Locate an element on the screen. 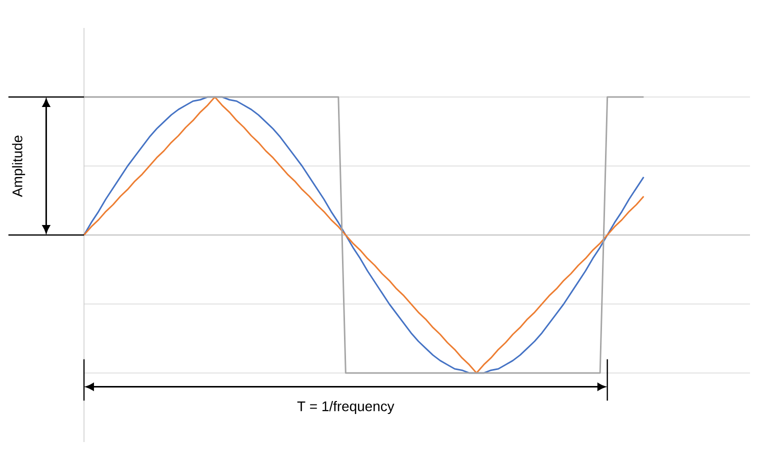 This screenshot has width=762, height=457. text: Amplitude is located at coordinates (19, 166).